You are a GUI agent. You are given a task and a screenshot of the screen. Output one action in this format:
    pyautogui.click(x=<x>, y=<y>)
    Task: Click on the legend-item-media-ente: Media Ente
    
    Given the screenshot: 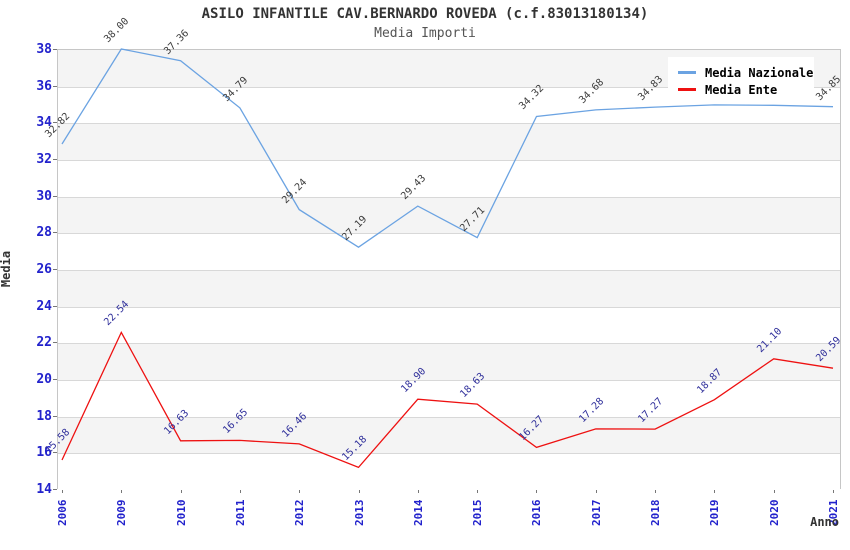 What is the action you would take?
    pyautogui.click(x=742, y=89)
    